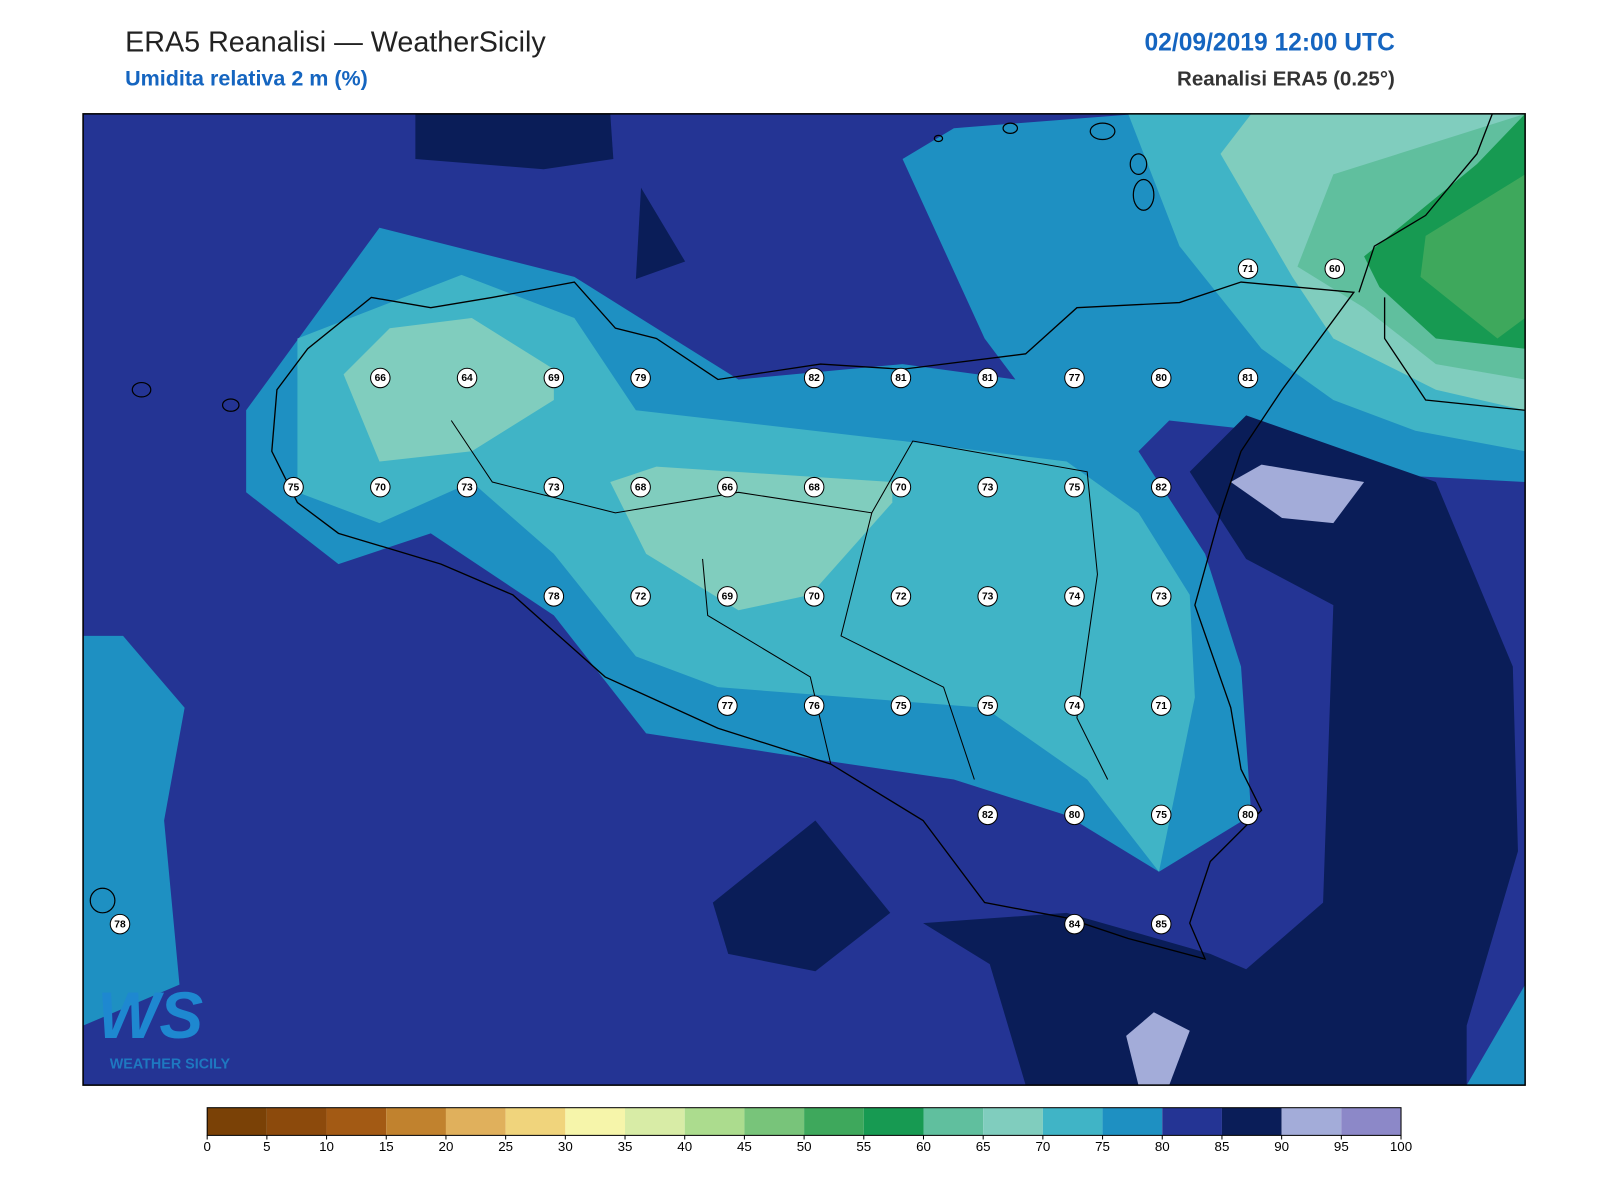 Image resolution: width=1600 pixels, height=1200 pixels. What do you see at coordinates (1042, 1146) in the screenshot?
I see `colorbar-tick-label: 70` at bounding box center [1042, 1146].